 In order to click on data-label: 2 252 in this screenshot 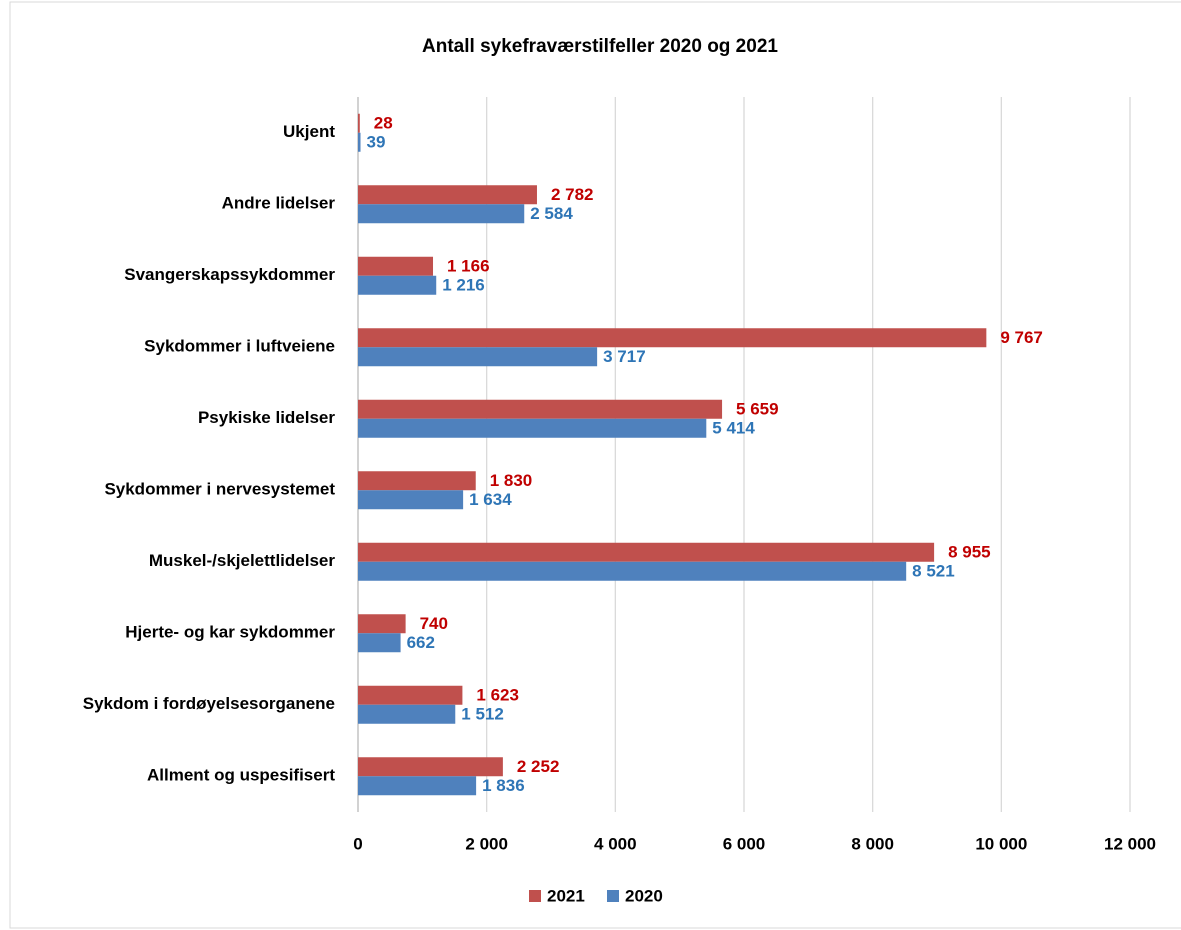, I will do `click(538, 766)`.